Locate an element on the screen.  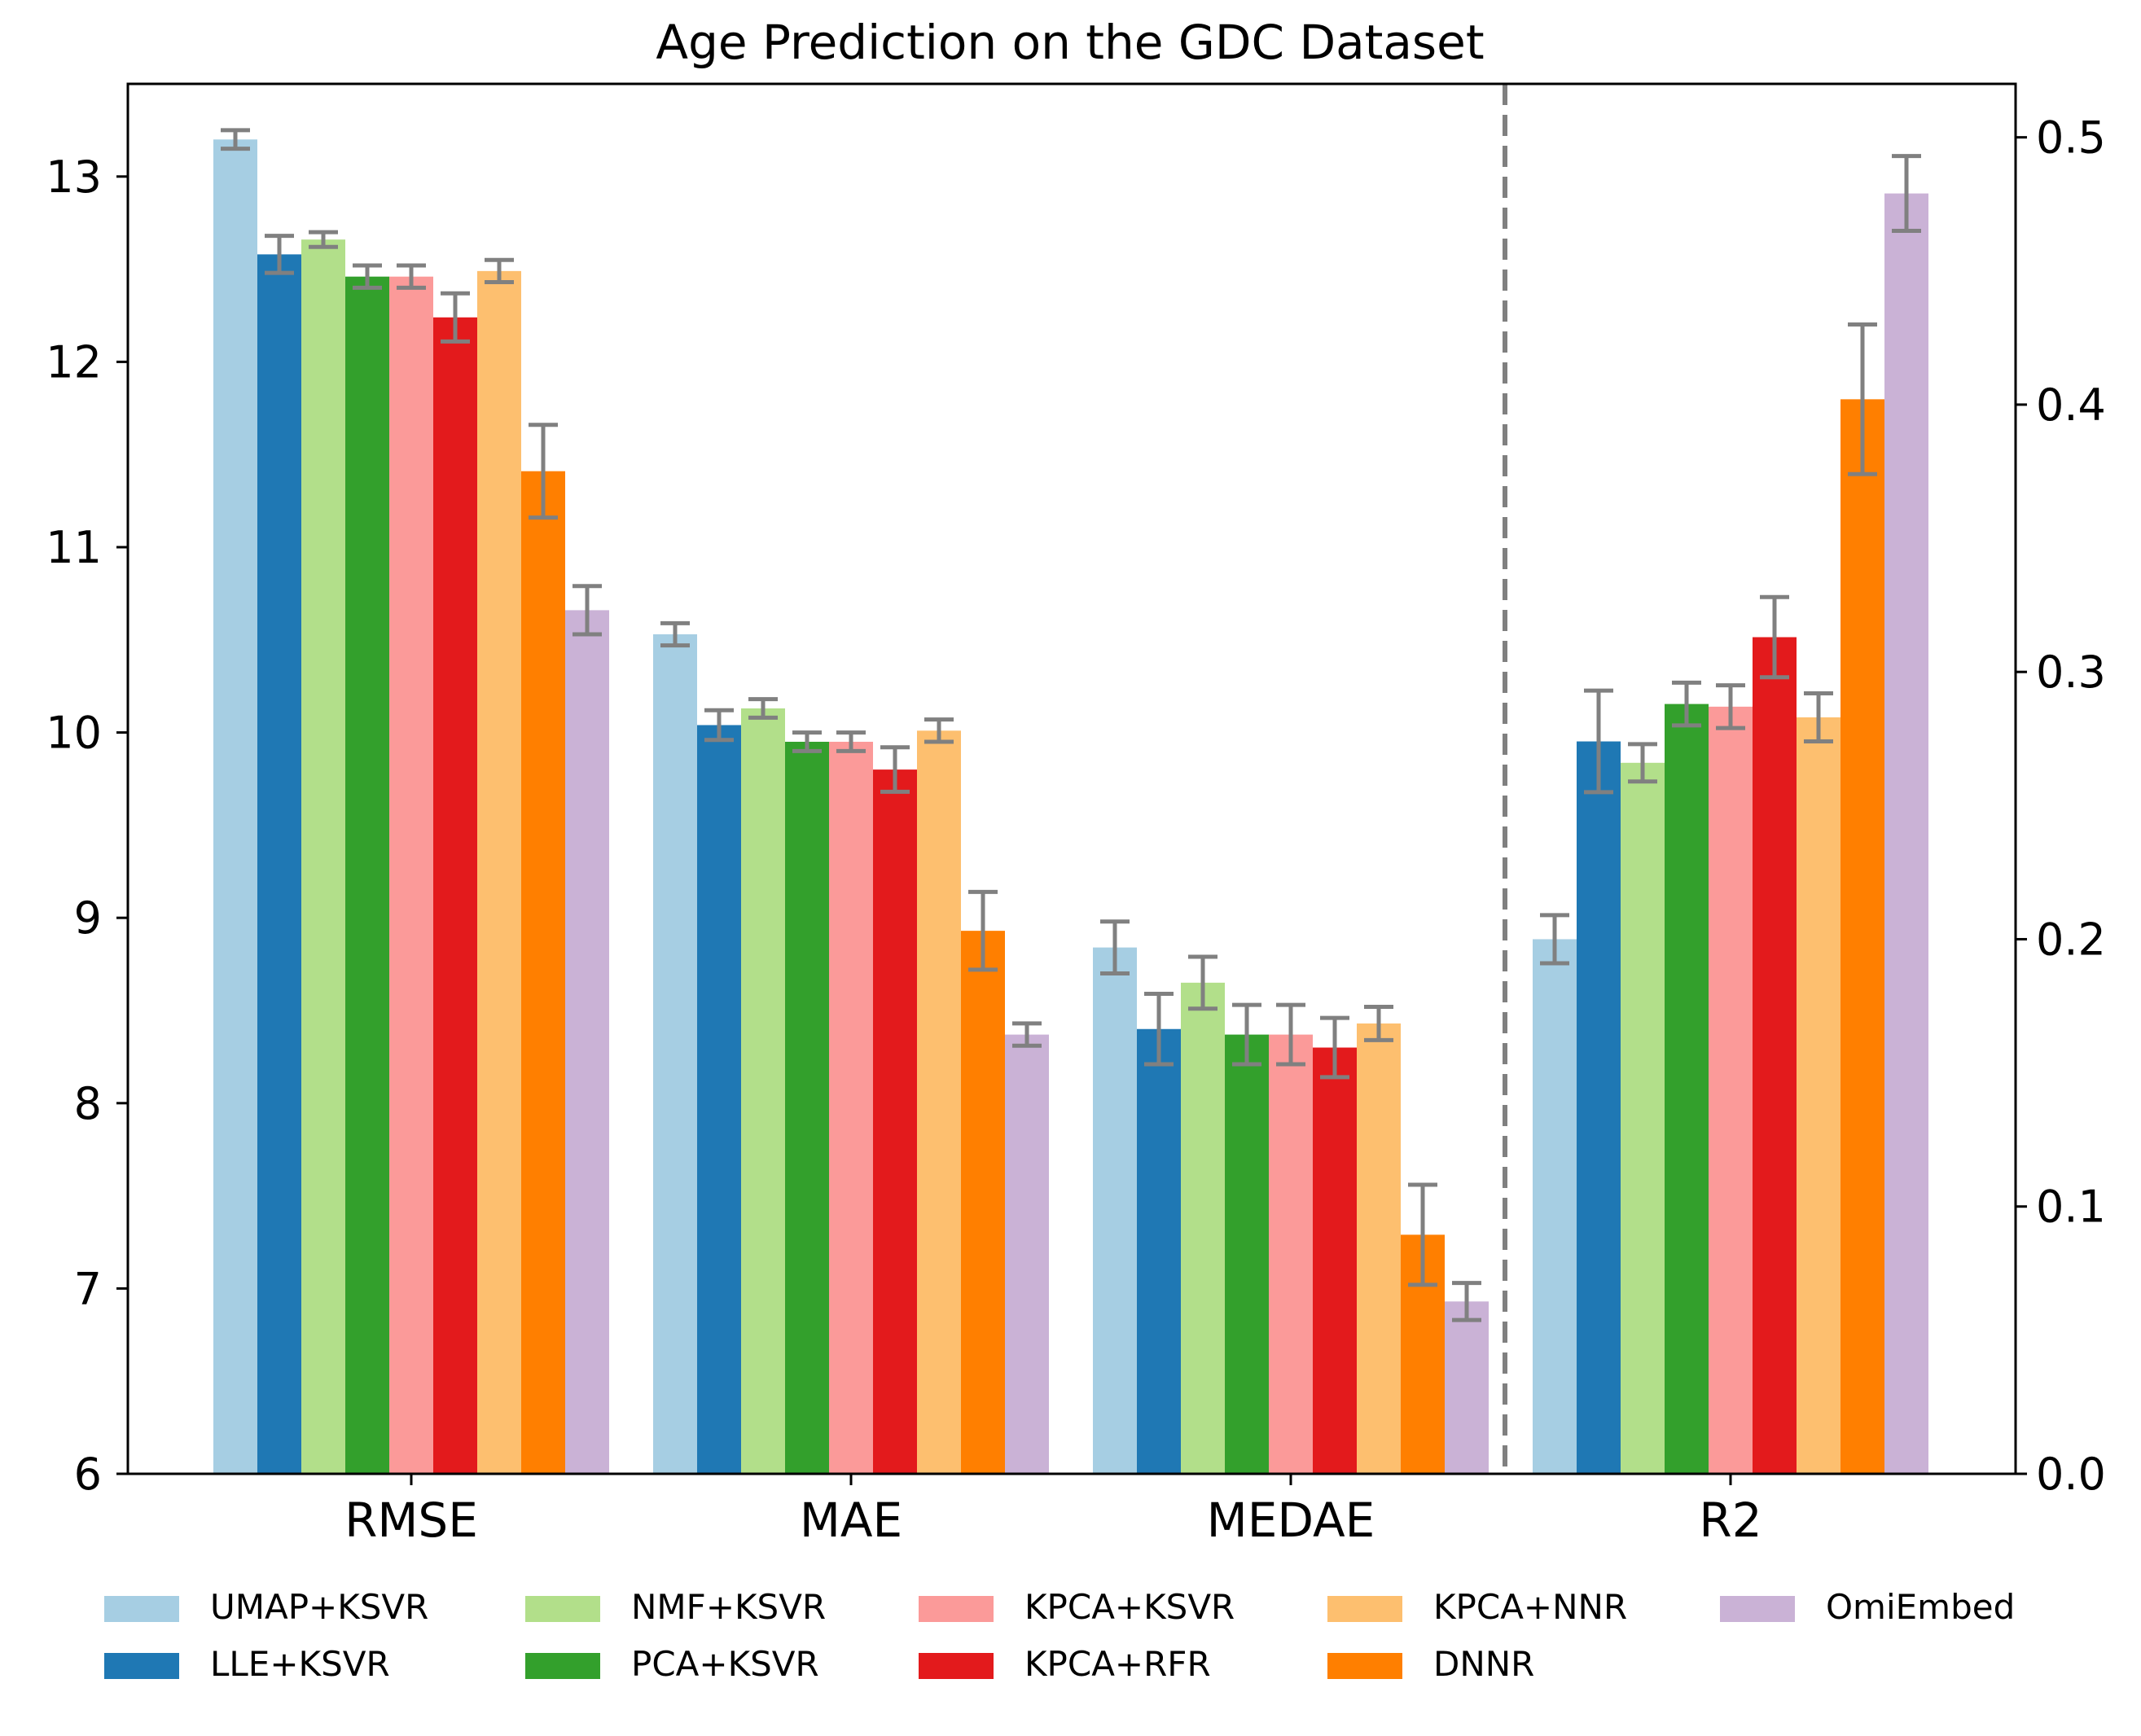
bar-mae-umap-ksvr is located at coordinates (675, 1054).